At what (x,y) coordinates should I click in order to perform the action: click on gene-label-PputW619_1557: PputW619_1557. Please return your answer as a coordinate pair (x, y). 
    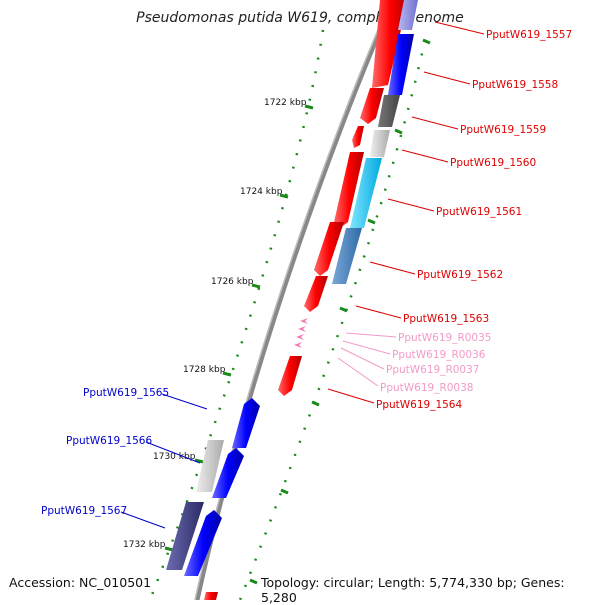
    Looking at the image, I should click on (529, 35).